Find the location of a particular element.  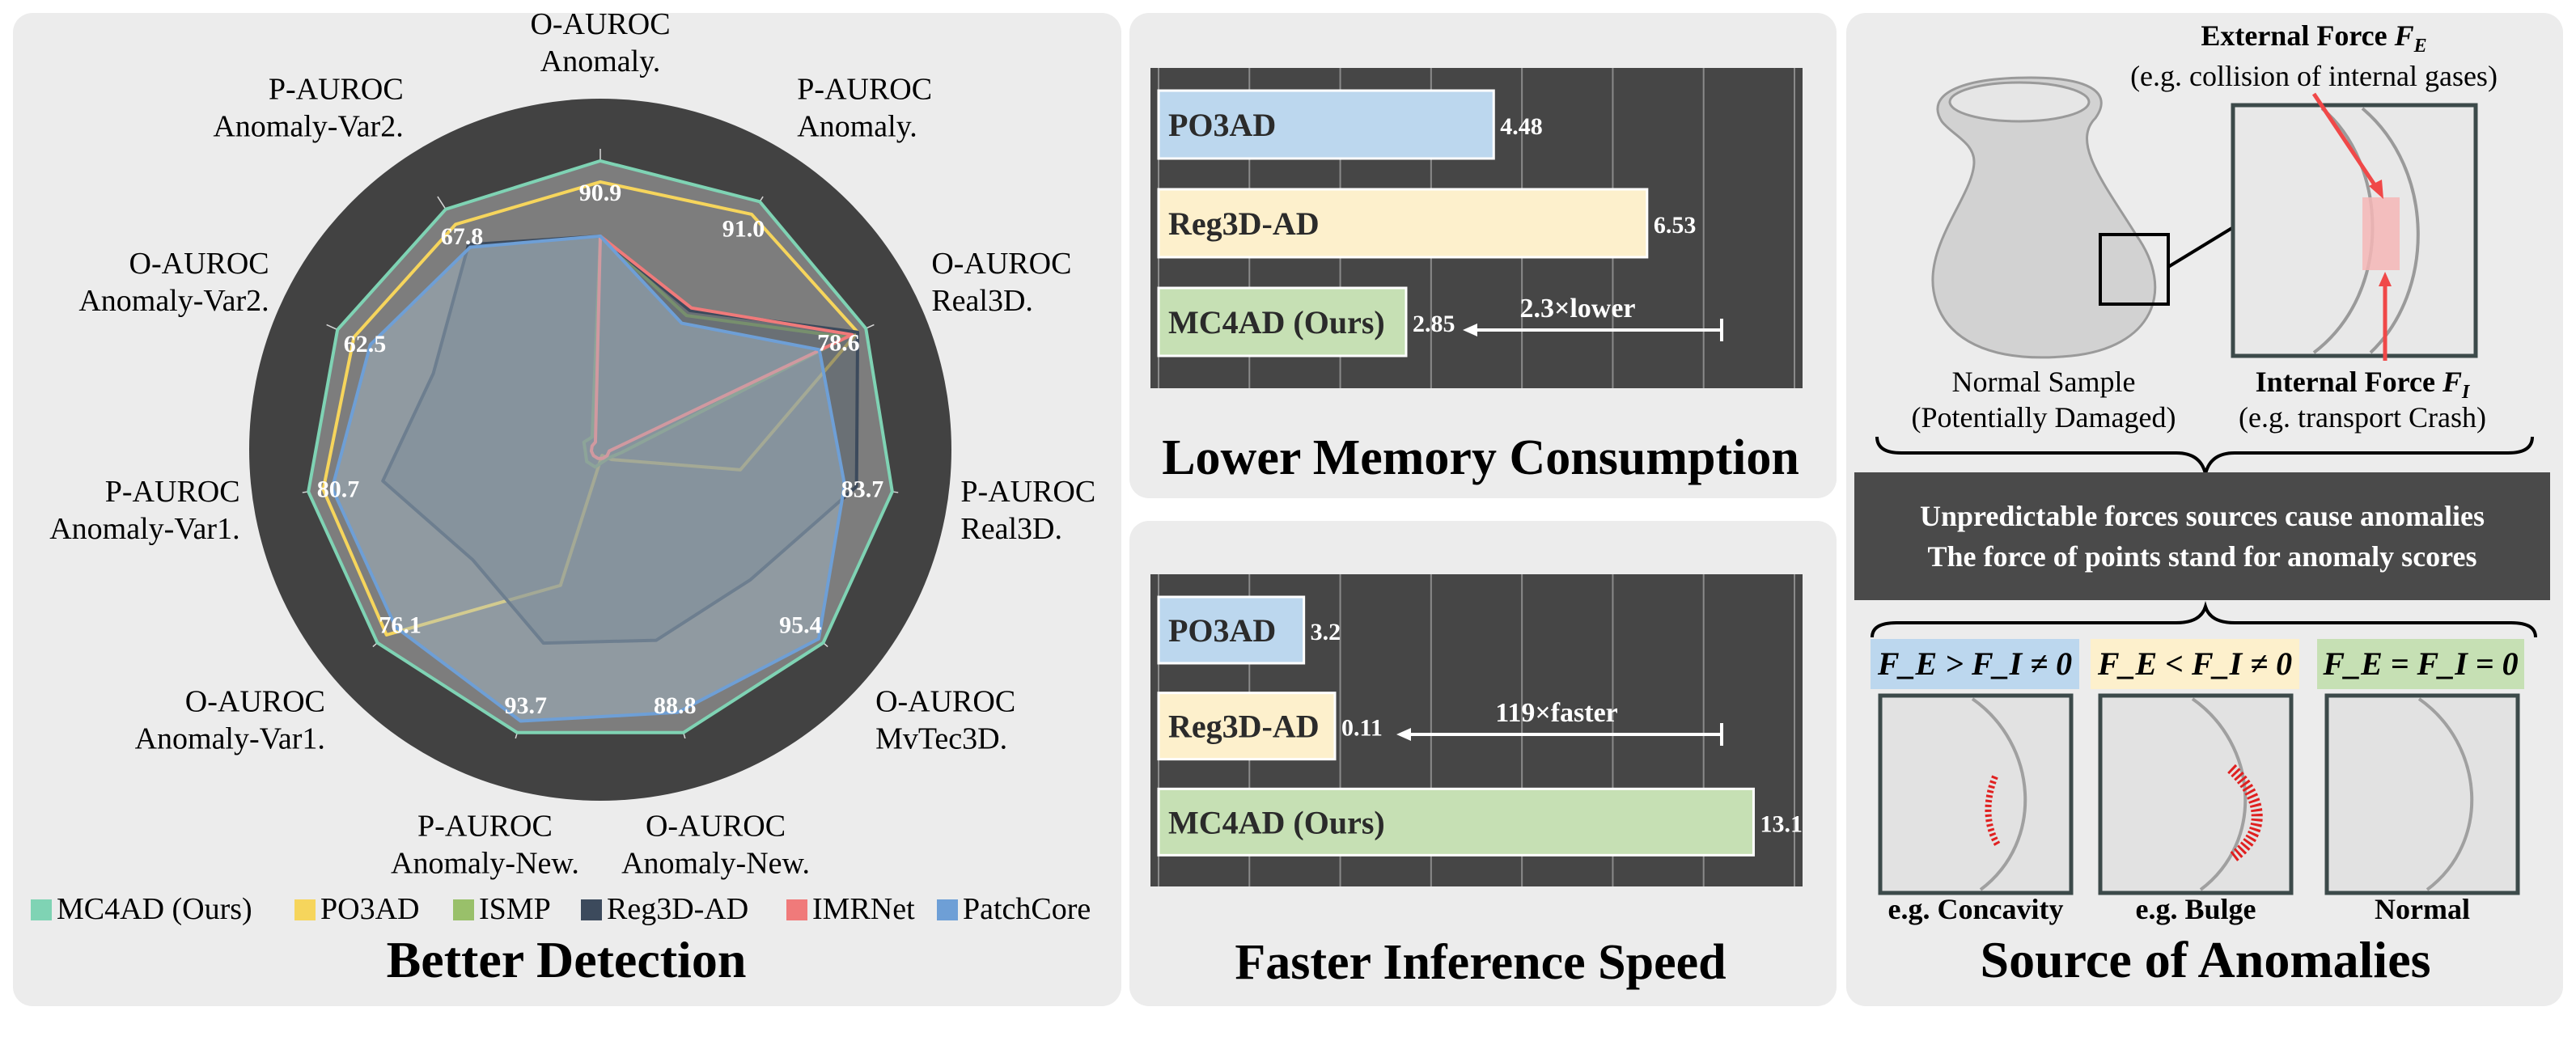

stress-highlight is located at coordinates (2381, 233).